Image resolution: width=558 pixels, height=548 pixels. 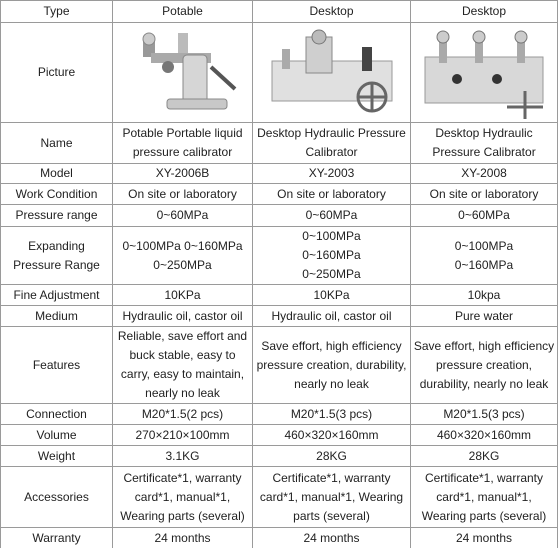 I want to click on cell-text: 270×210×100mm, so click(x=182, y=434).